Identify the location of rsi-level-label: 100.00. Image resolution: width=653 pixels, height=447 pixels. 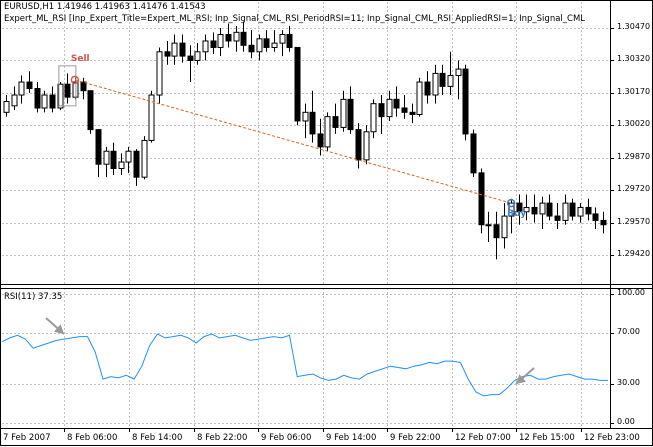
(631, 292).